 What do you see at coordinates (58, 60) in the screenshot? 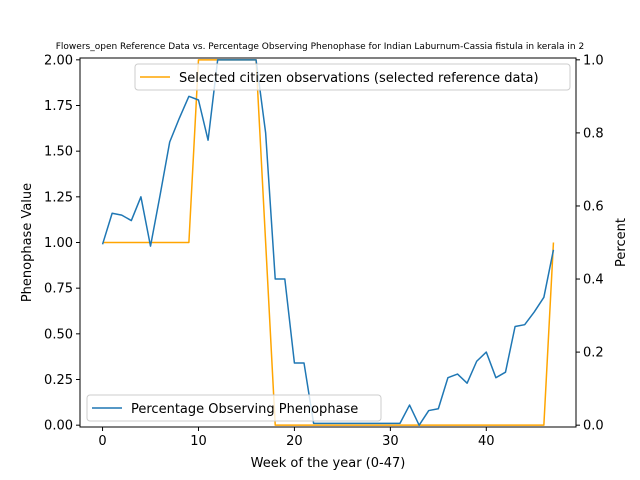
I see `y-left-tick-label: 2.00` at bounding box center [58, 60].